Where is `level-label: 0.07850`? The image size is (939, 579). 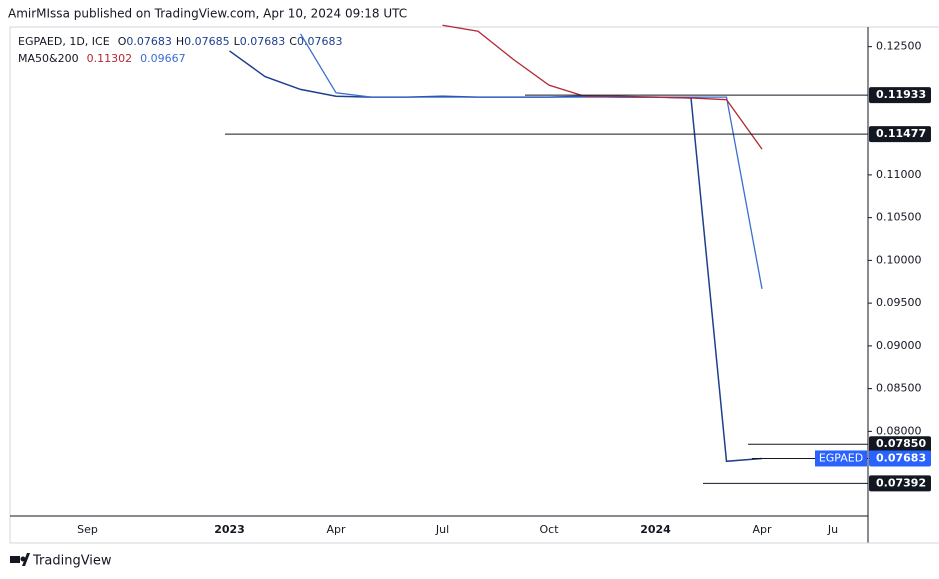
level-label: 0.07850 is located at coordinates (901, 443).